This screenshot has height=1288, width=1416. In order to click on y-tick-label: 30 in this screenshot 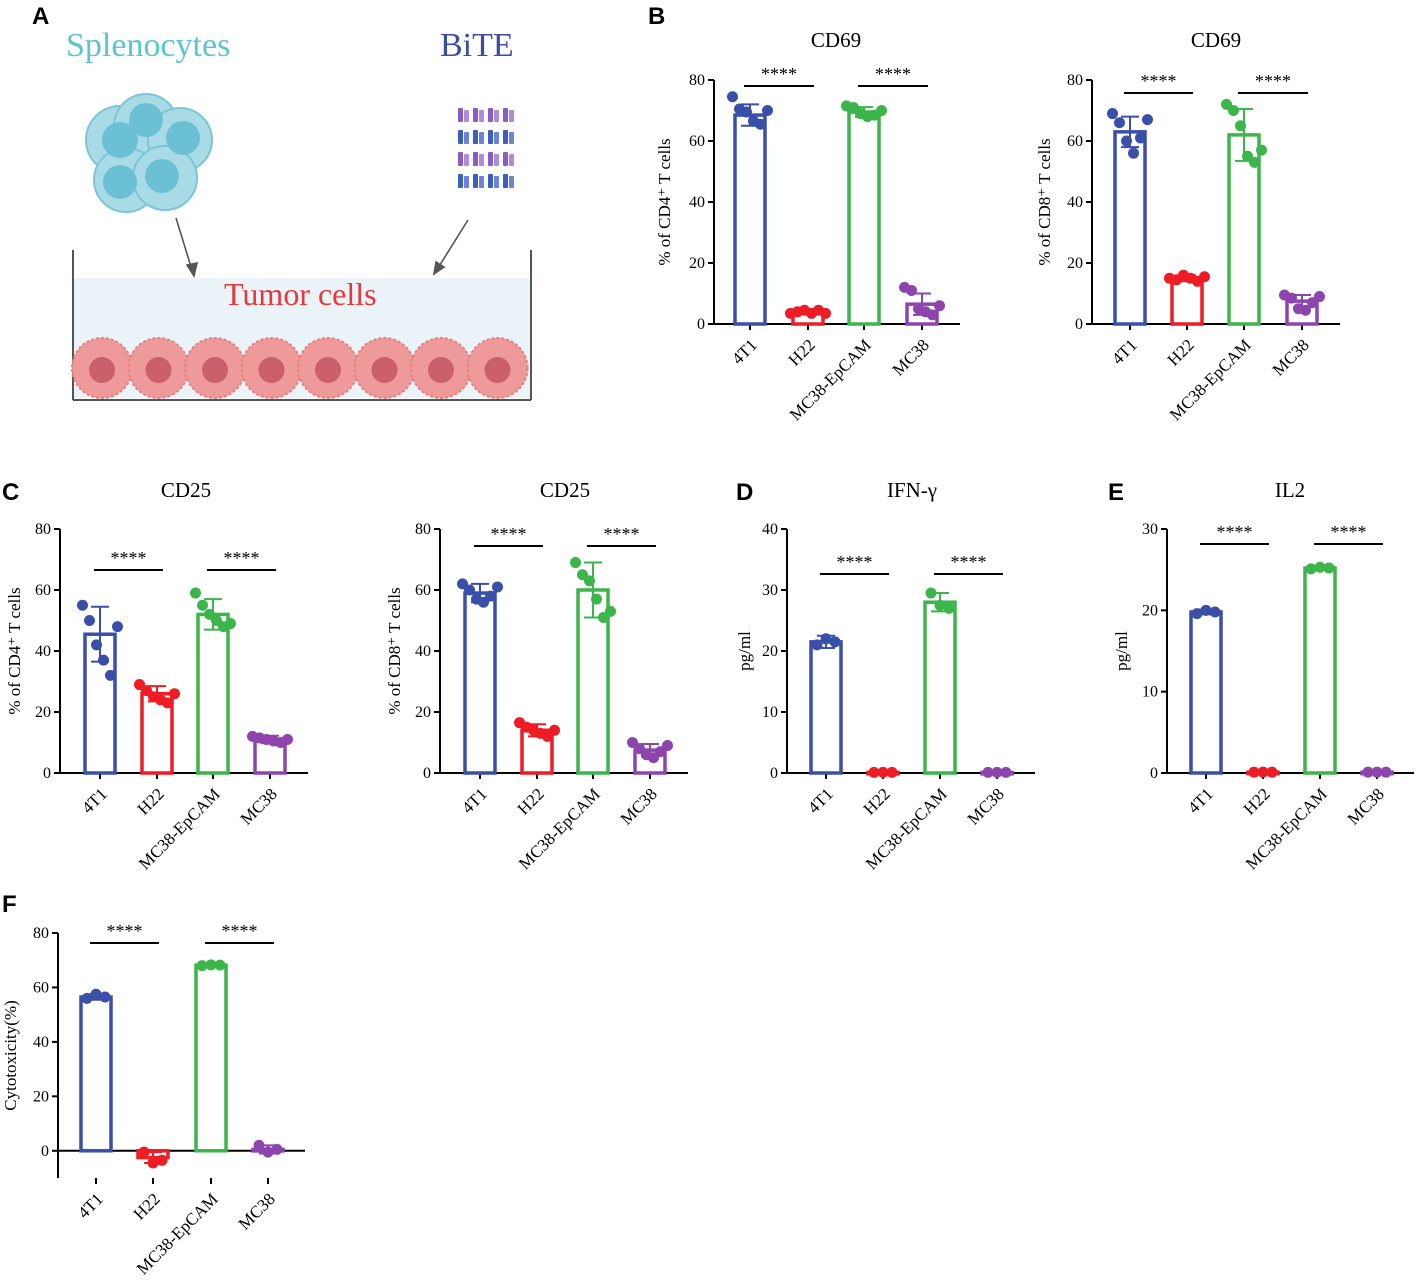, I will do `click(770, 590)`.